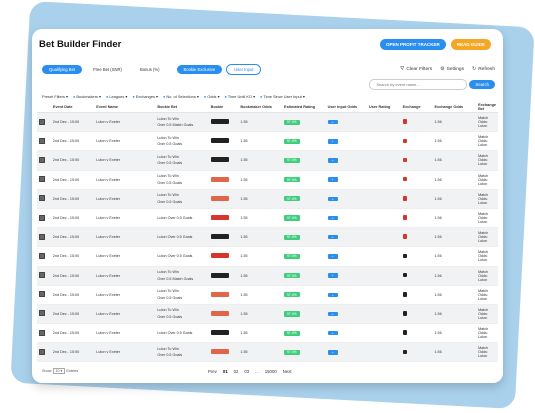 The image size is (535, 413). I want to click on col-bookmaker-odds: Bookmaker Odds, so click(260, 107).